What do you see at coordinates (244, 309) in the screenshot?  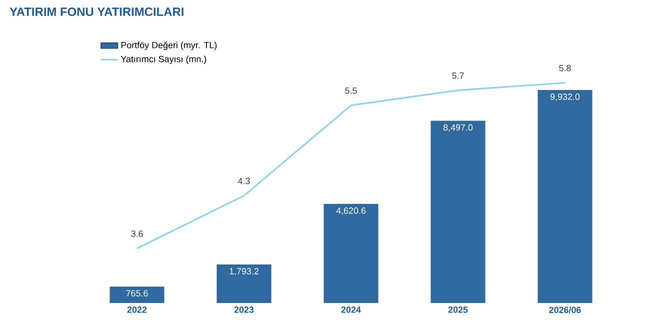 I see `x-tick-label: 2023` at bounding box center [244, 309].